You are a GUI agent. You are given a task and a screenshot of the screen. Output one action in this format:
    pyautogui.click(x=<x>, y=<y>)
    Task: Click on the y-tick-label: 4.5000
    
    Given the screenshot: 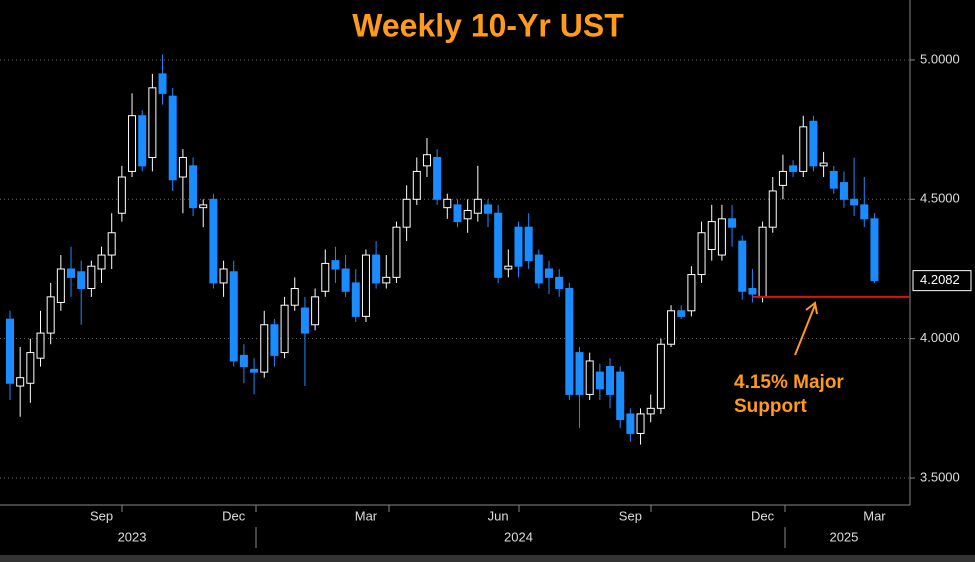 What is the action you would take?
    pyautogui.click(x=940, y=198)
    